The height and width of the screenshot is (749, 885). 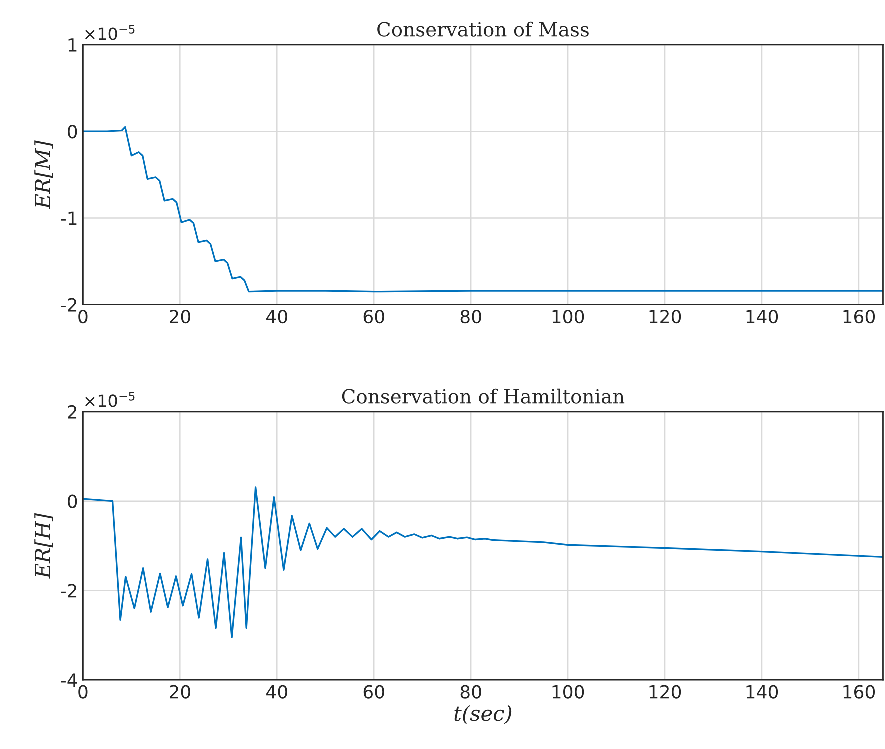 What do you see at coordinates (69, 219) in the screenshot?
I see `y-tick-label: -1` at bounding box center [69, 219].